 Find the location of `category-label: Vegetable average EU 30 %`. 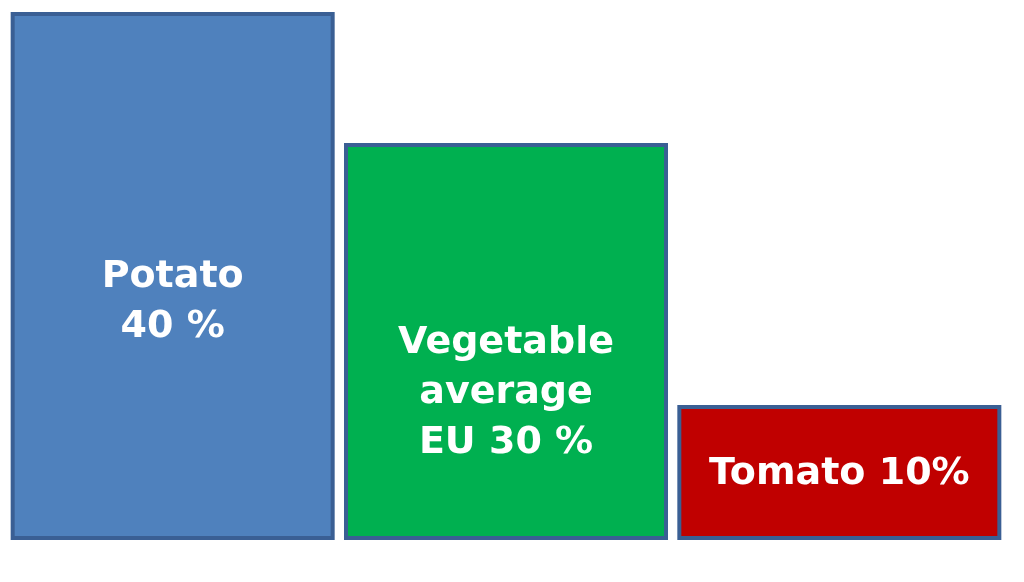

category-label: Vegetable average EU 30 % is located at coordinates (506, 389).